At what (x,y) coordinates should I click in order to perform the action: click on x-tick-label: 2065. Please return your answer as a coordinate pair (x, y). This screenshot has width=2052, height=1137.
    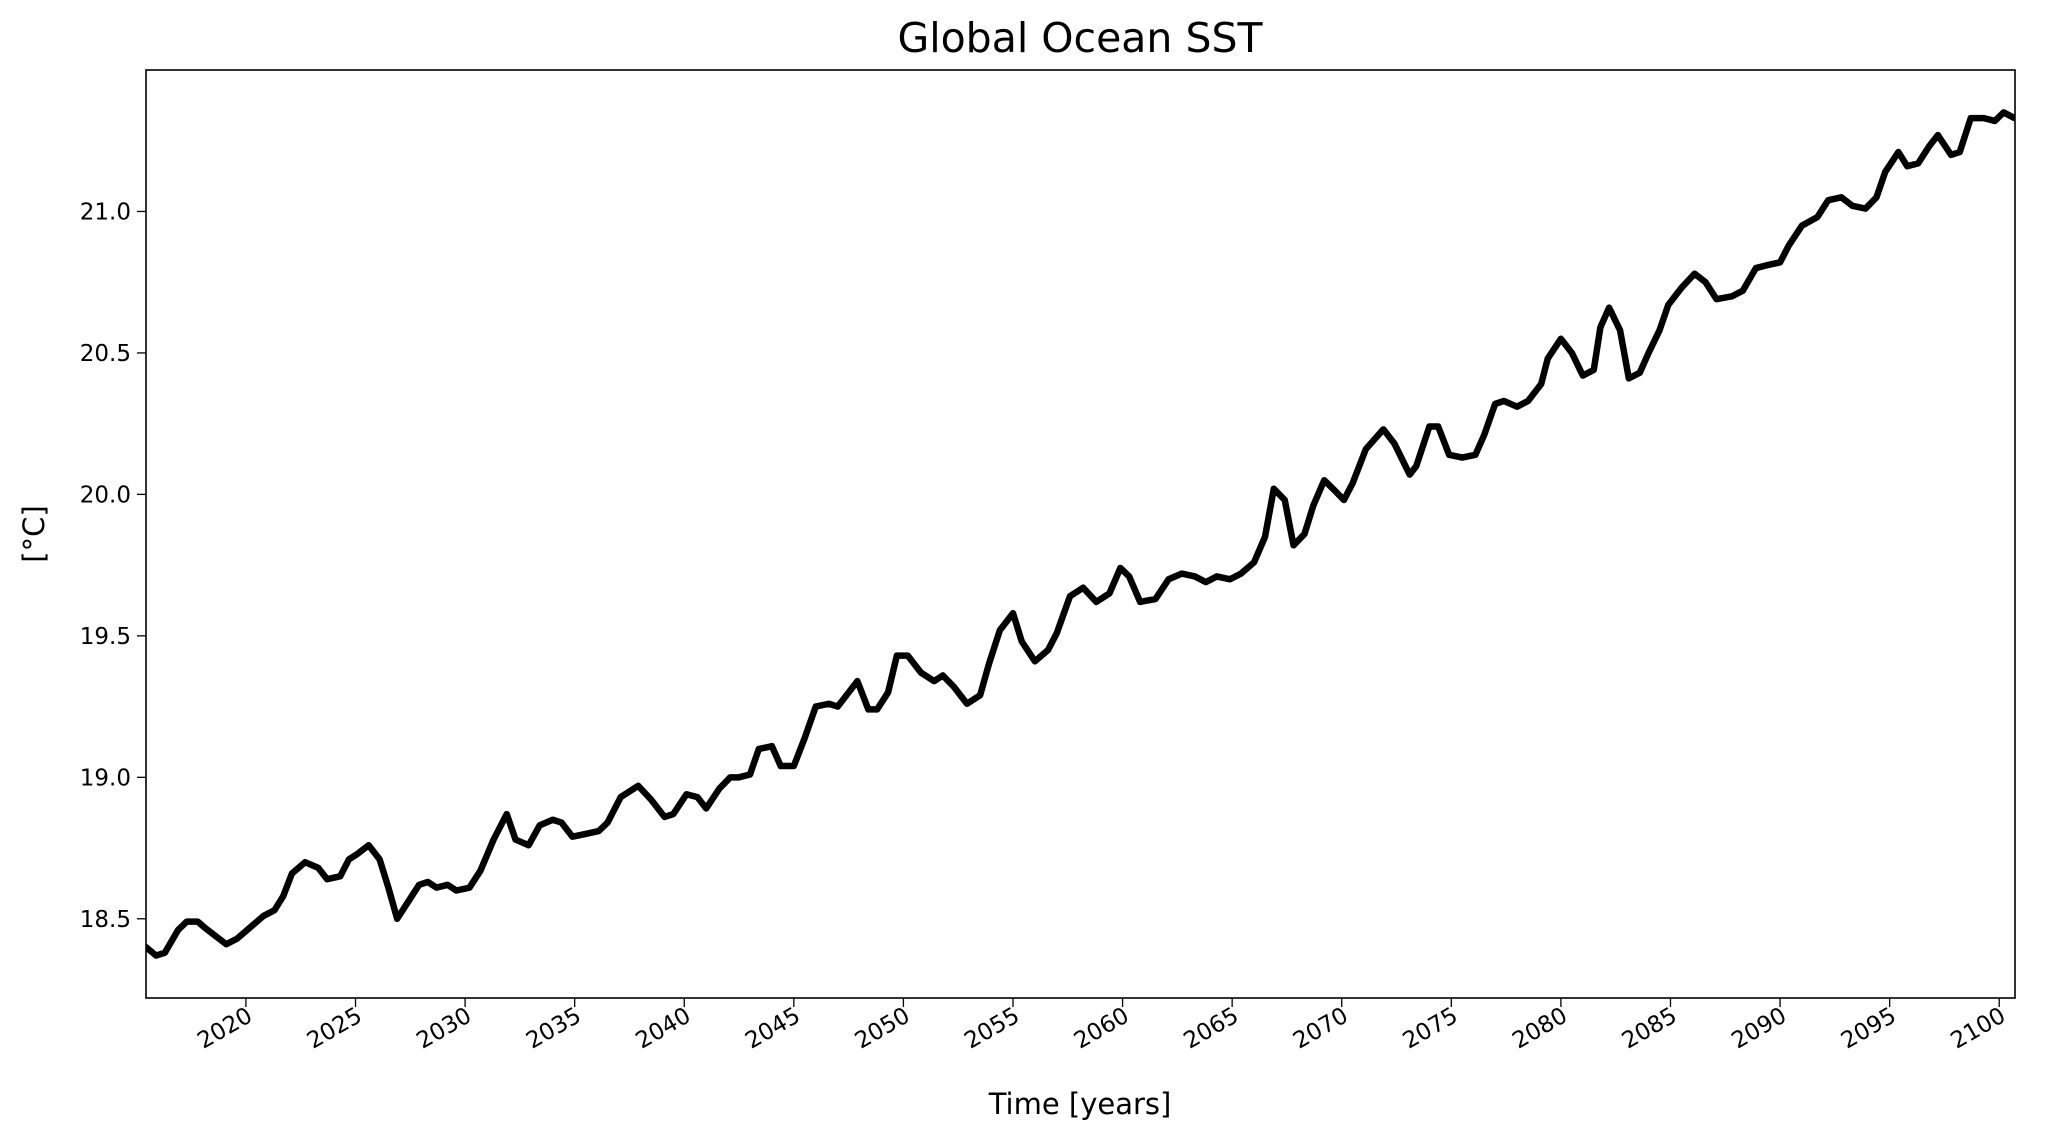
    Looking at the image, I should click on (1211, 1029).